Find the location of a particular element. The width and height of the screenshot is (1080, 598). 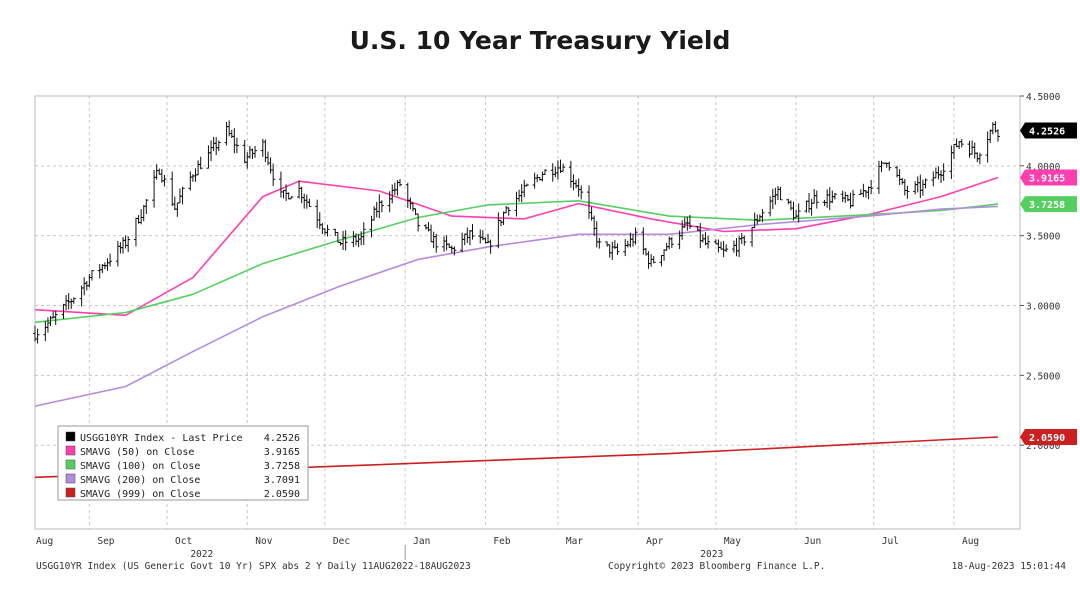

legend-label: SMAVG (50) on Close is located at coordinates (137, 452).